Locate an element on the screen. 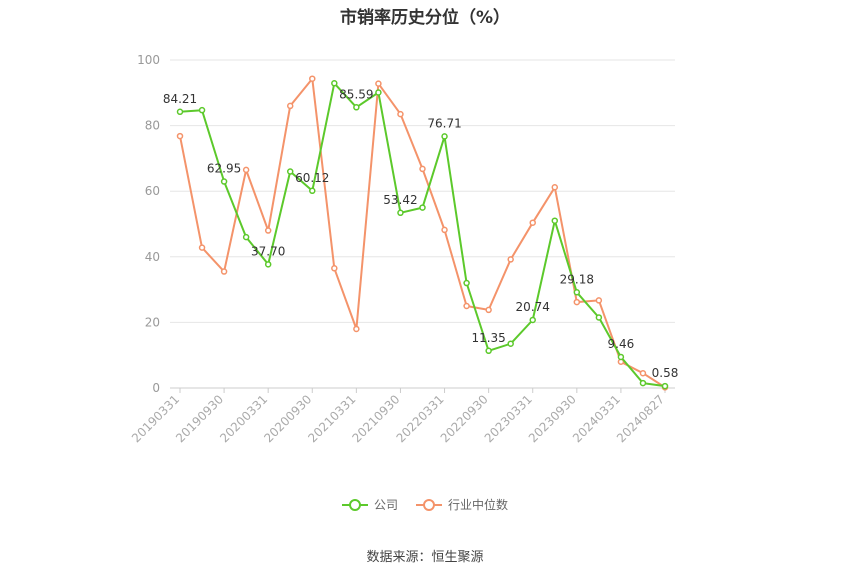 The image size is (850, 575). y-tick-label: 0 is located at coordinates (156, 388).